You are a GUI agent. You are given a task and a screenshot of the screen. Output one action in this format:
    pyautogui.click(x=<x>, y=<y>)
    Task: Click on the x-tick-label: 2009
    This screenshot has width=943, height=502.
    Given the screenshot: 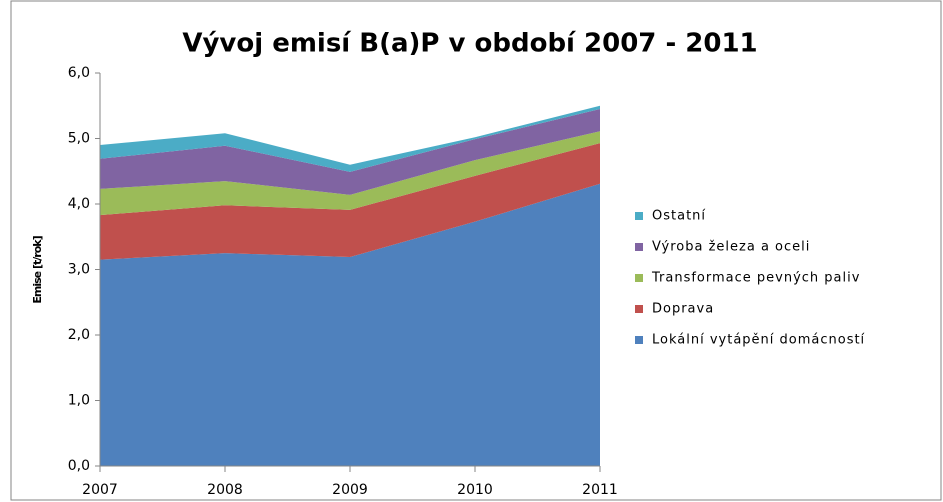 What is the action you would take?
    pyautogui.click(x=350, y=490)
    